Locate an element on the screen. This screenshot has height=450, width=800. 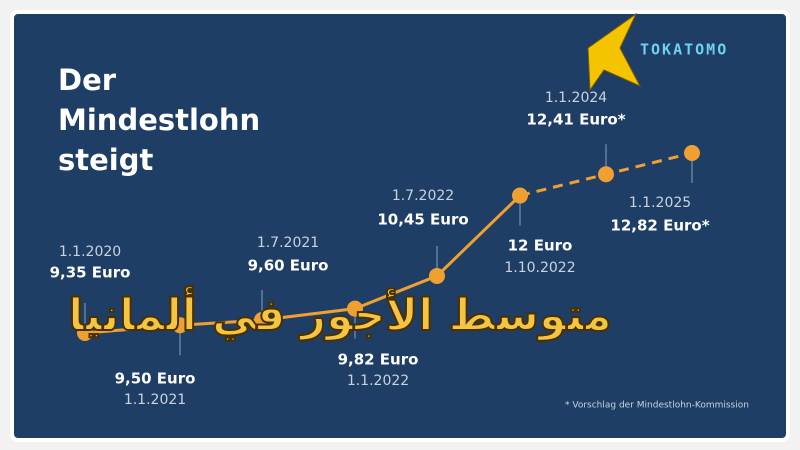
value-label: 12,41 Euro* is located at coordinates (575, 120).